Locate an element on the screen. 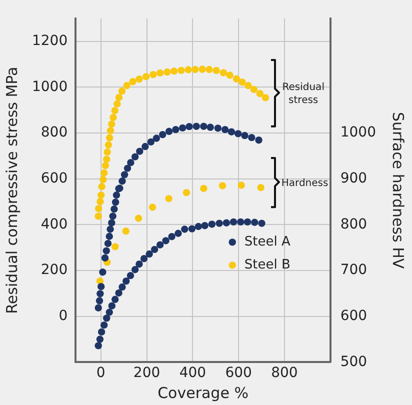 Image resolution: width=412 pixels, height=405 pixels. x-tick-label: 0 is located at coordinates (101, 373).